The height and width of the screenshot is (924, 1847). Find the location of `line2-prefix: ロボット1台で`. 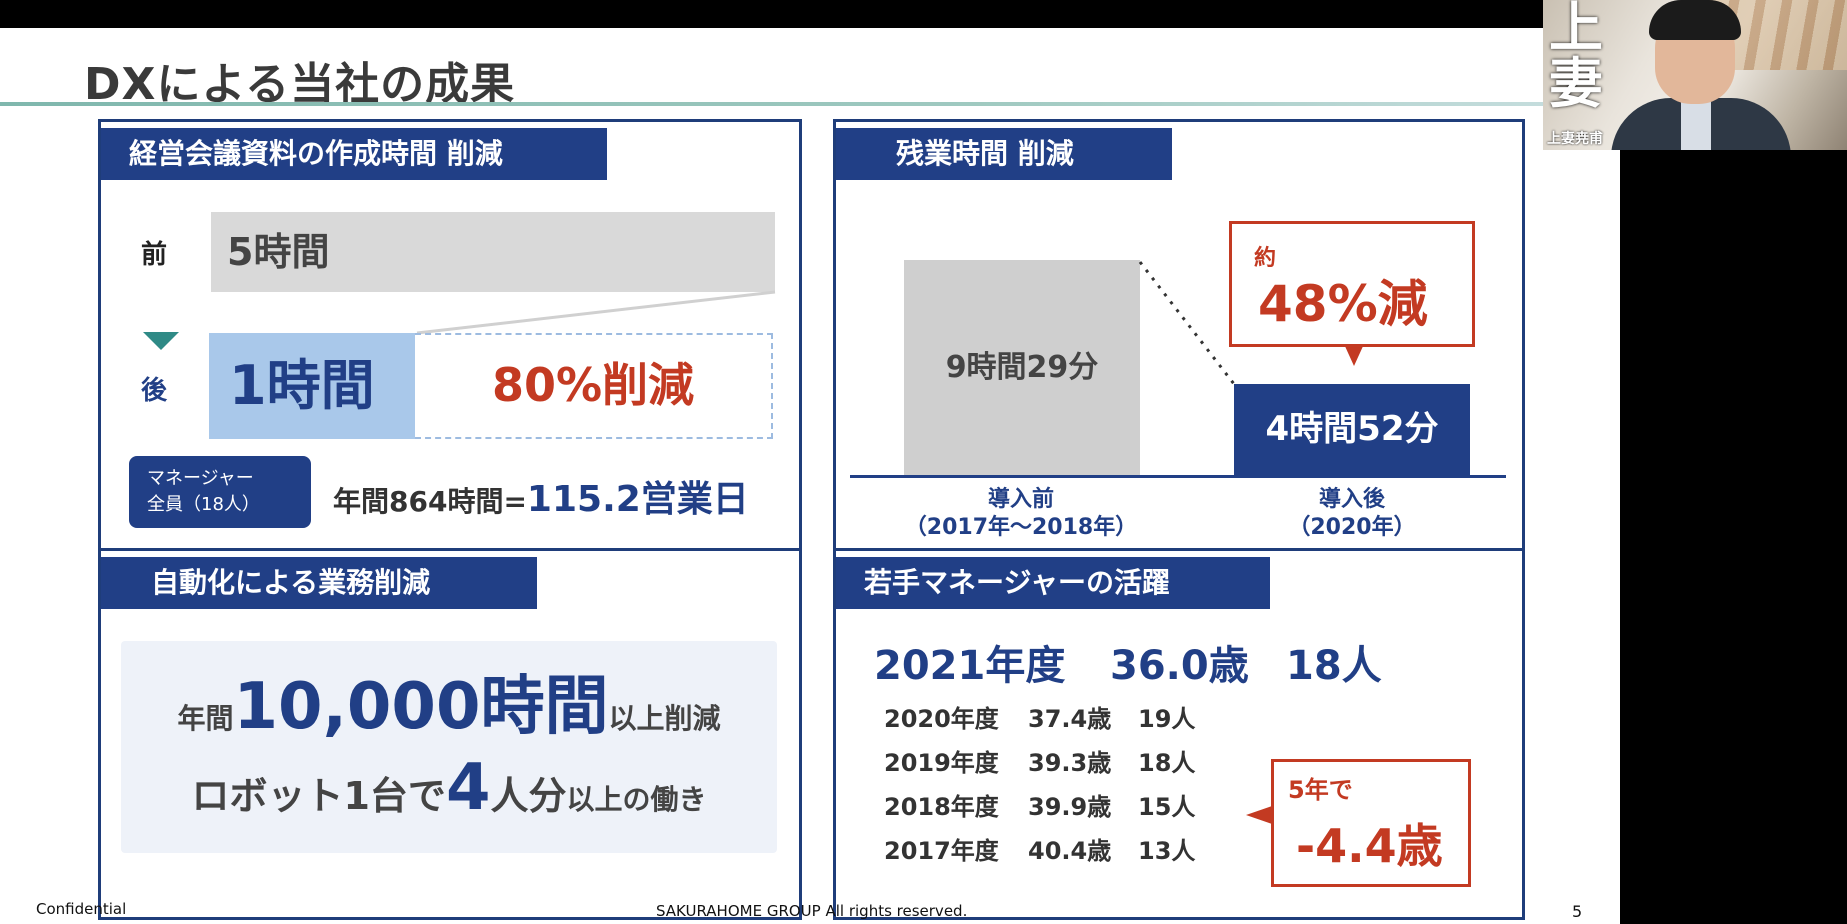

line2-prefix: ロボット1台で is located at coordinates (318, 796).